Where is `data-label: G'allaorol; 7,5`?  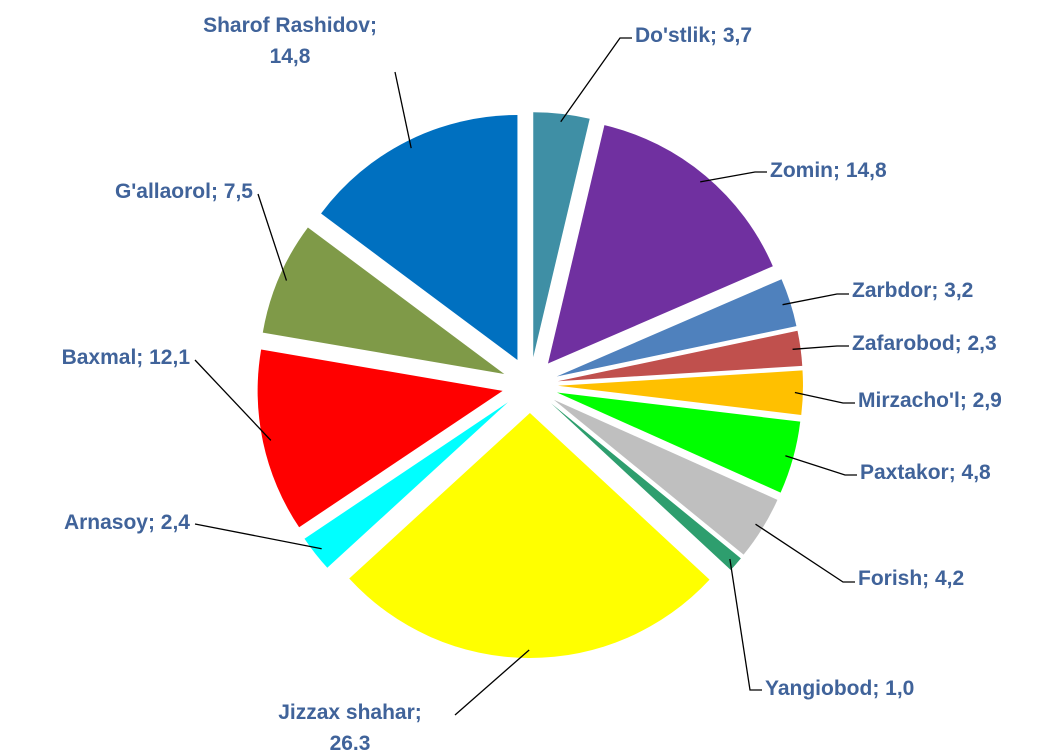 data-label: G'allaorol; 7,5 is located at coordinates (126, 191).